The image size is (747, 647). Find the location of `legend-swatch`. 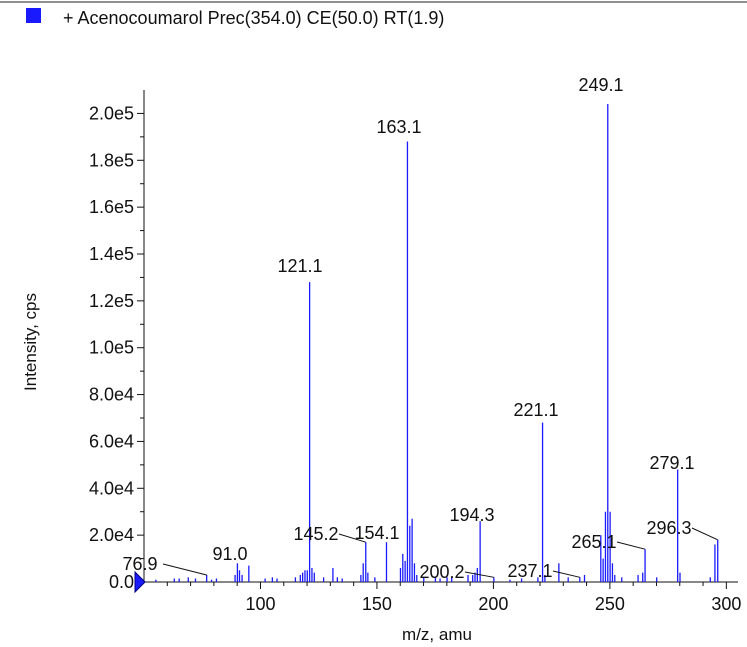

legend-swatch is located at coordinates (33, 15).